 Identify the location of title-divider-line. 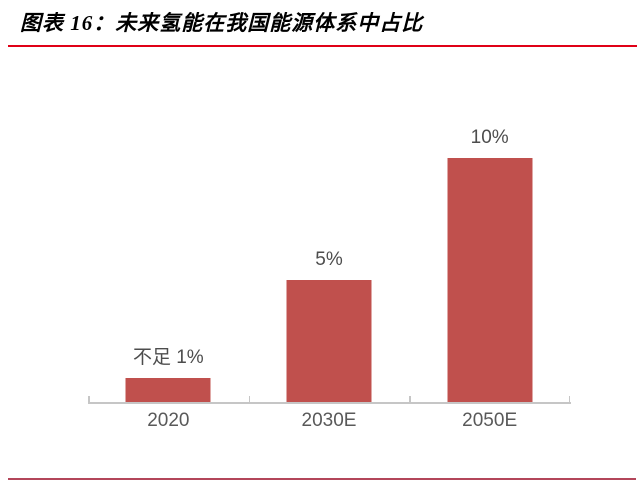
(322, 46).